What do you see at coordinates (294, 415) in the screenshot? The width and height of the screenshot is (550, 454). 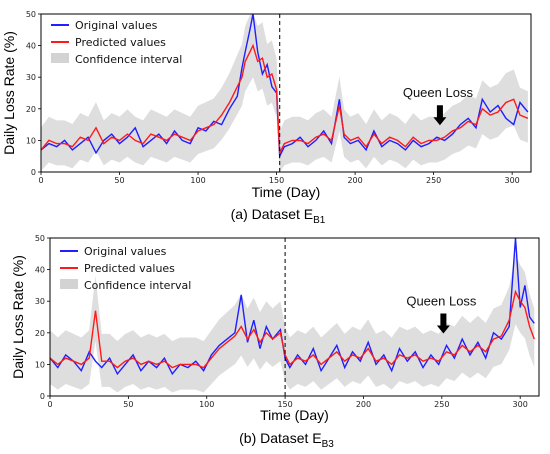 I see `x-axis-label-b: Time (Day)` at bounding box center [294, 415].